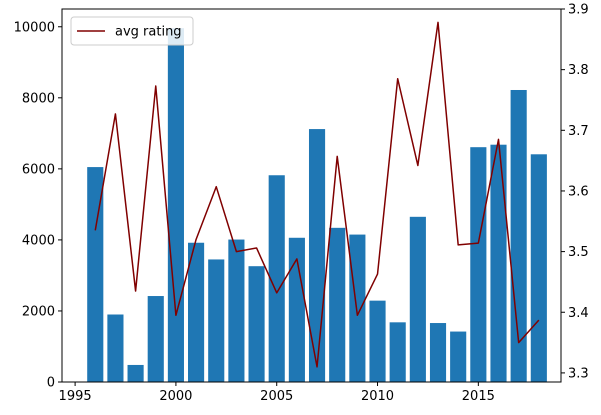 This screenshot has height=415, width=601. Describe the element at coordinates (175, 396) in the screenshot. I see `x-tick-label: 2000` at that location.